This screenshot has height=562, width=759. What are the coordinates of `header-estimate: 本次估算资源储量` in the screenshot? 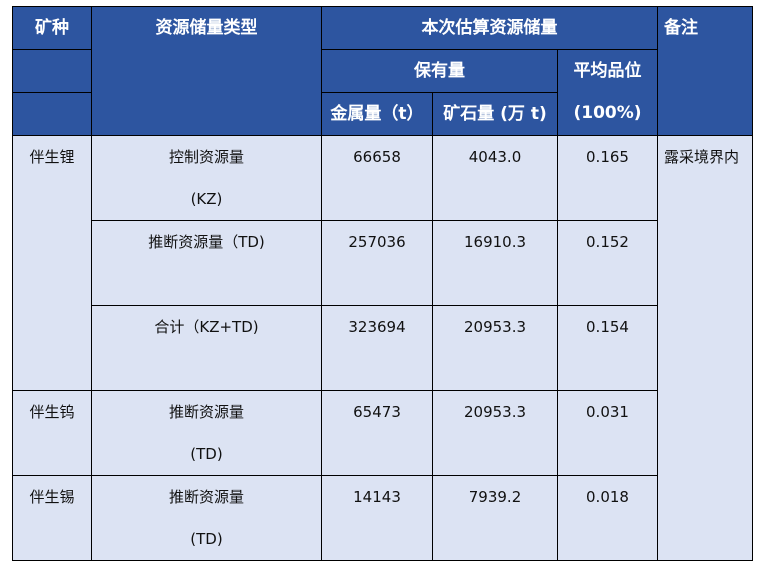 It's located at (489, 28).